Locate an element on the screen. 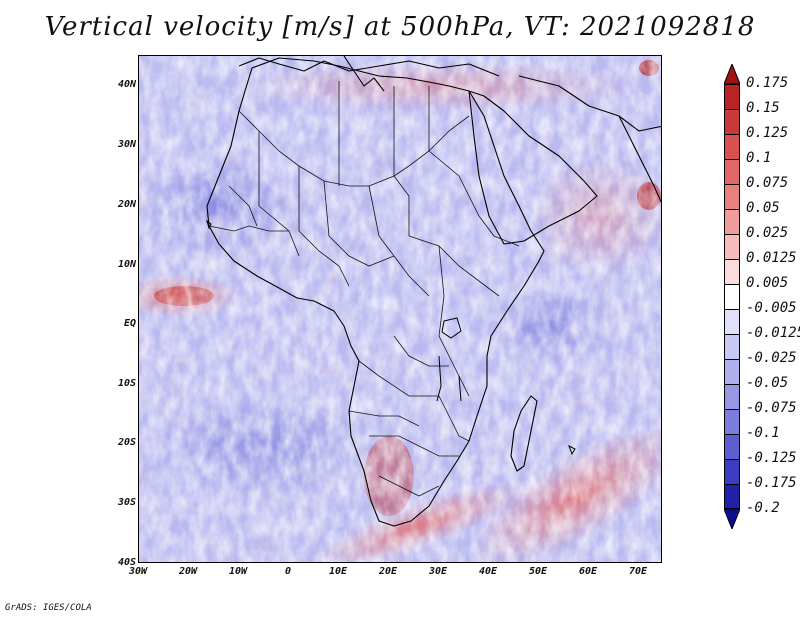 The width and height of the screenshot is (800, 618). colorbar-label: -0.05 is located at coordinates (767, 383).